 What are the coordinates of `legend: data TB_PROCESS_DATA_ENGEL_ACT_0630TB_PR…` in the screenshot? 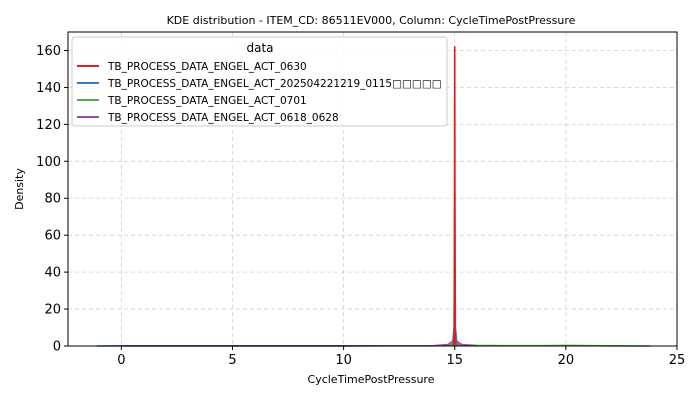 It's located at (259, 81).